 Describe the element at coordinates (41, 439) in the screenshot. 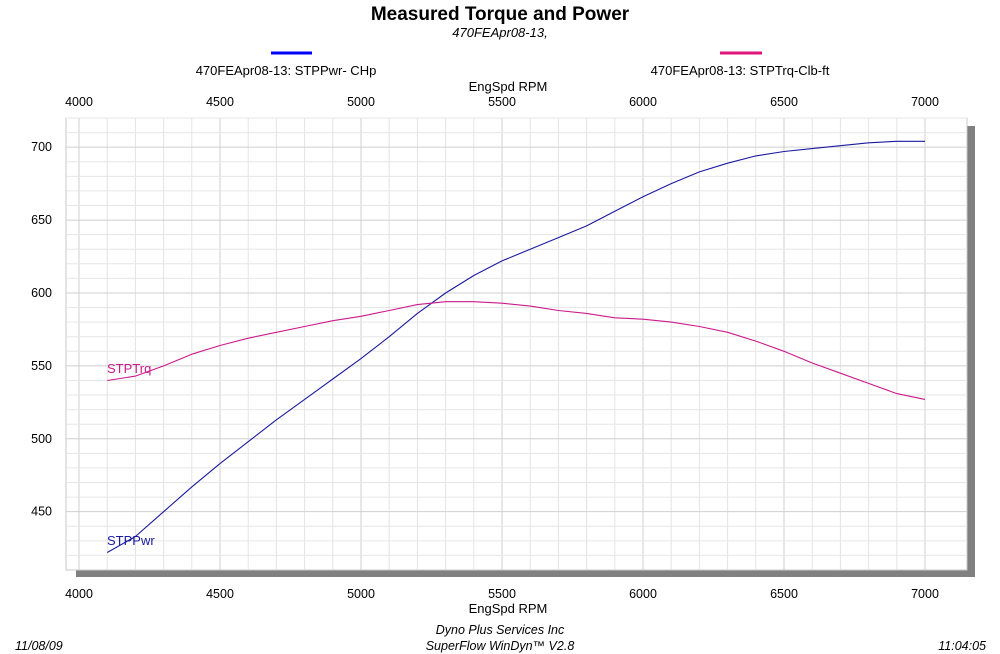

I see `y-tick-label: 500` at that location.